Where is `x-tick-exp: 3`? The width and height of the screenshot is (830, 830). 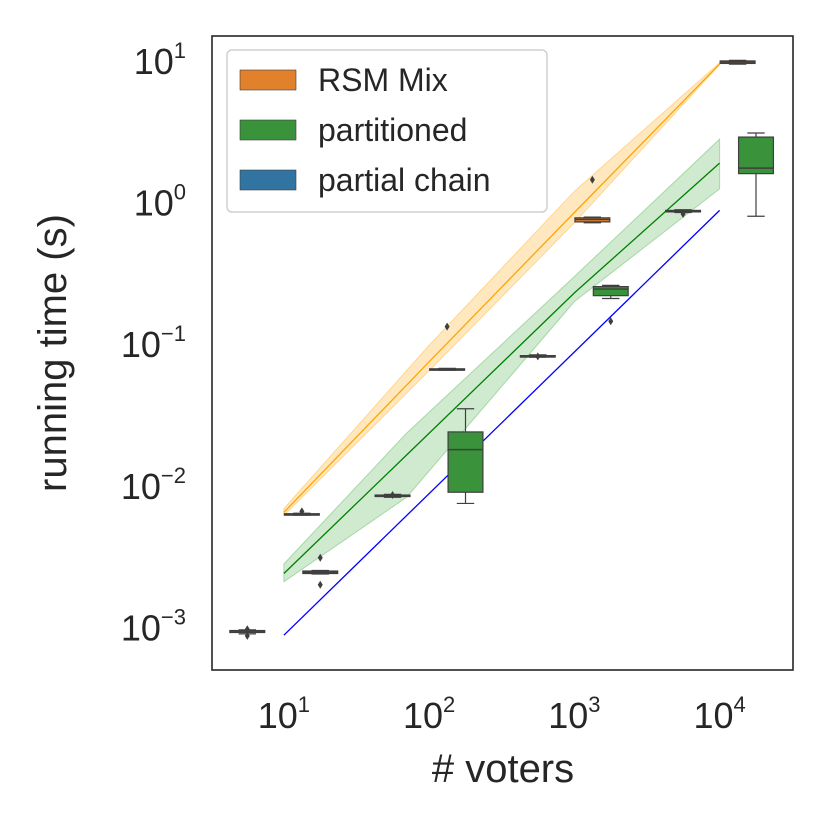 x-tick-exp: 3 is located at coordinates (594, 704).